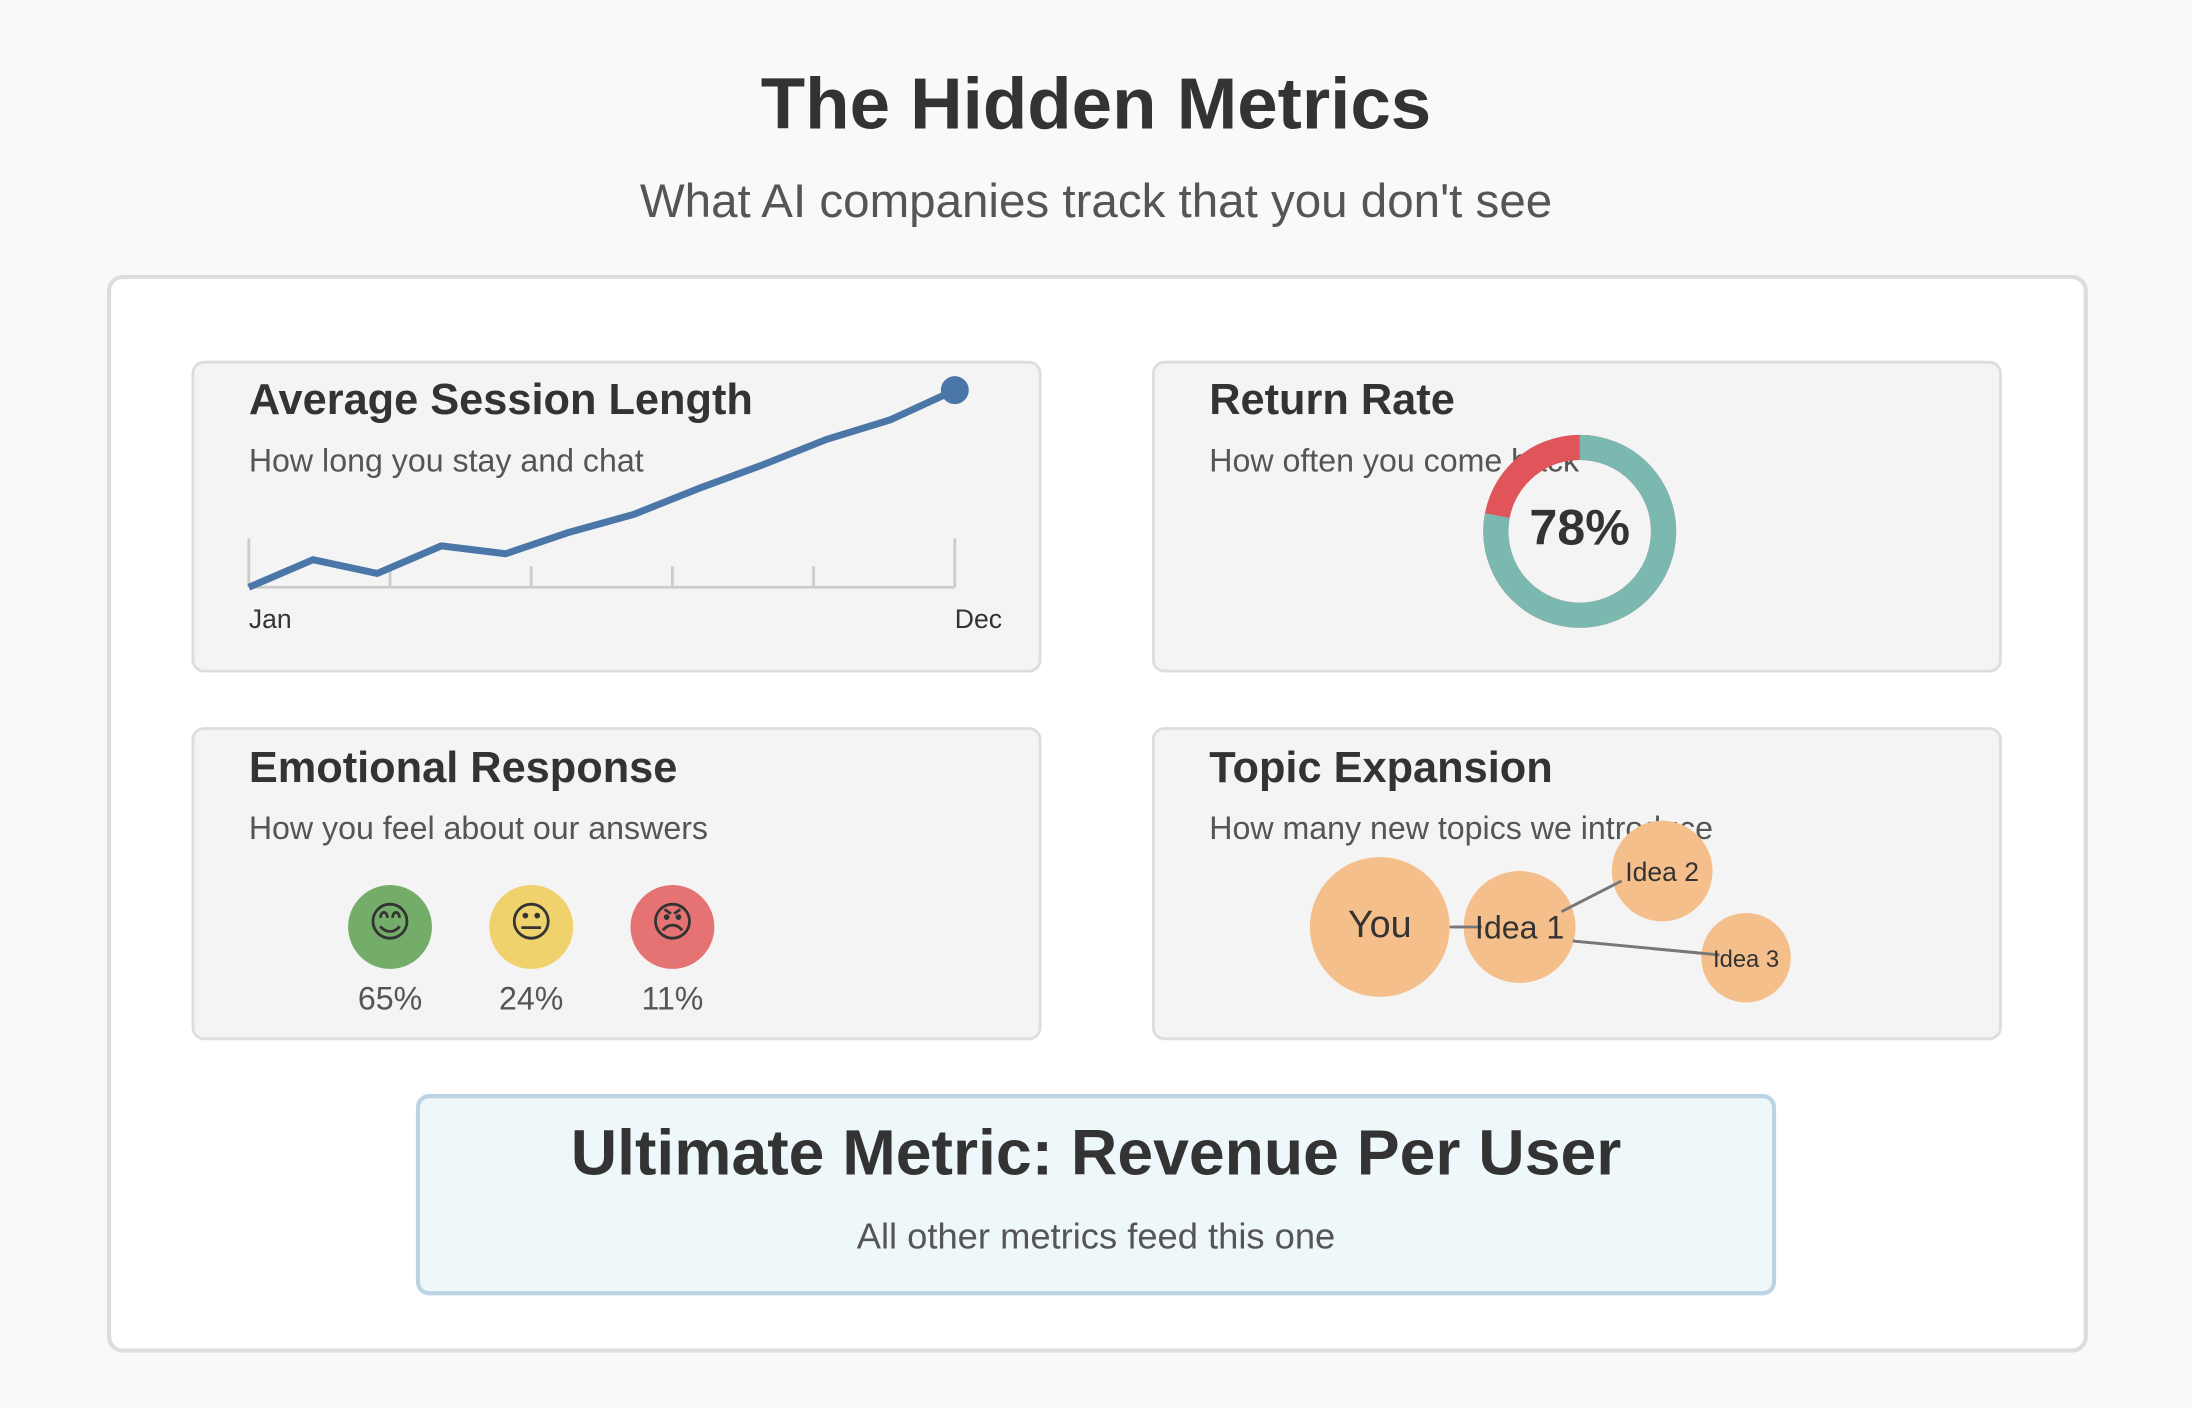 The image size is (2192, 1408). I want to click on panel-title: Emotional Response, so click(463, 768).